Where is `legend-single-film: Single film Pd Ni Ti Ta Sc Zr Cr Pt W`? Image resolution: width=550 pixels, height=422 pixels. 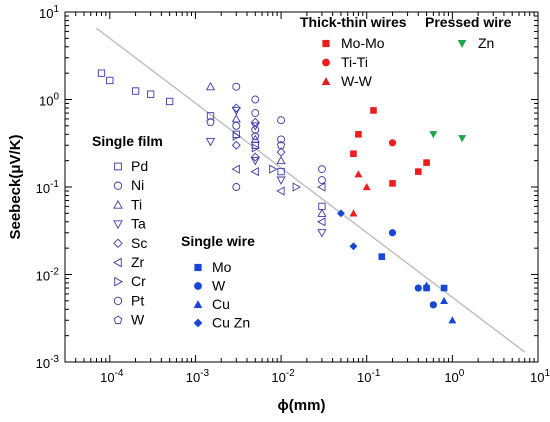
legend-single-film: Single film Pd Ni Ti Ta Sc Zr Cr Pt W is located at coordinates (127, 230).